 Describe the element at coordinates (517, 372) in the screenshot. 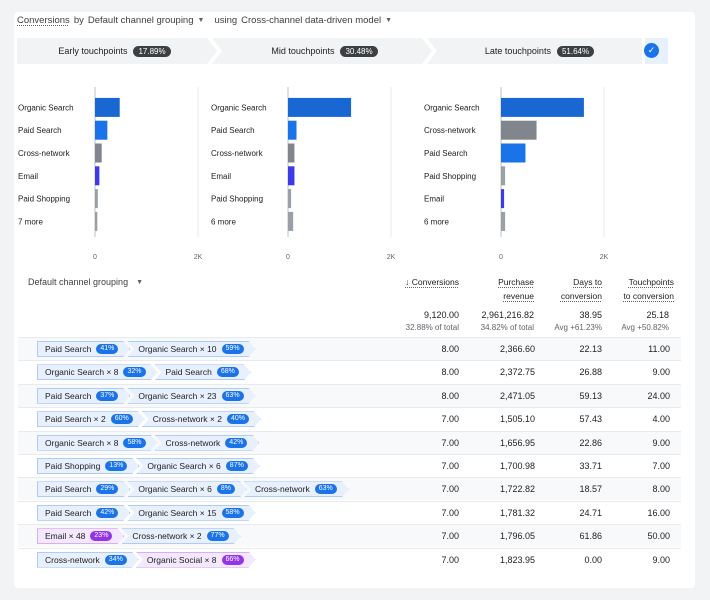

I see `revenue-cell: 2,372.75` at that location.